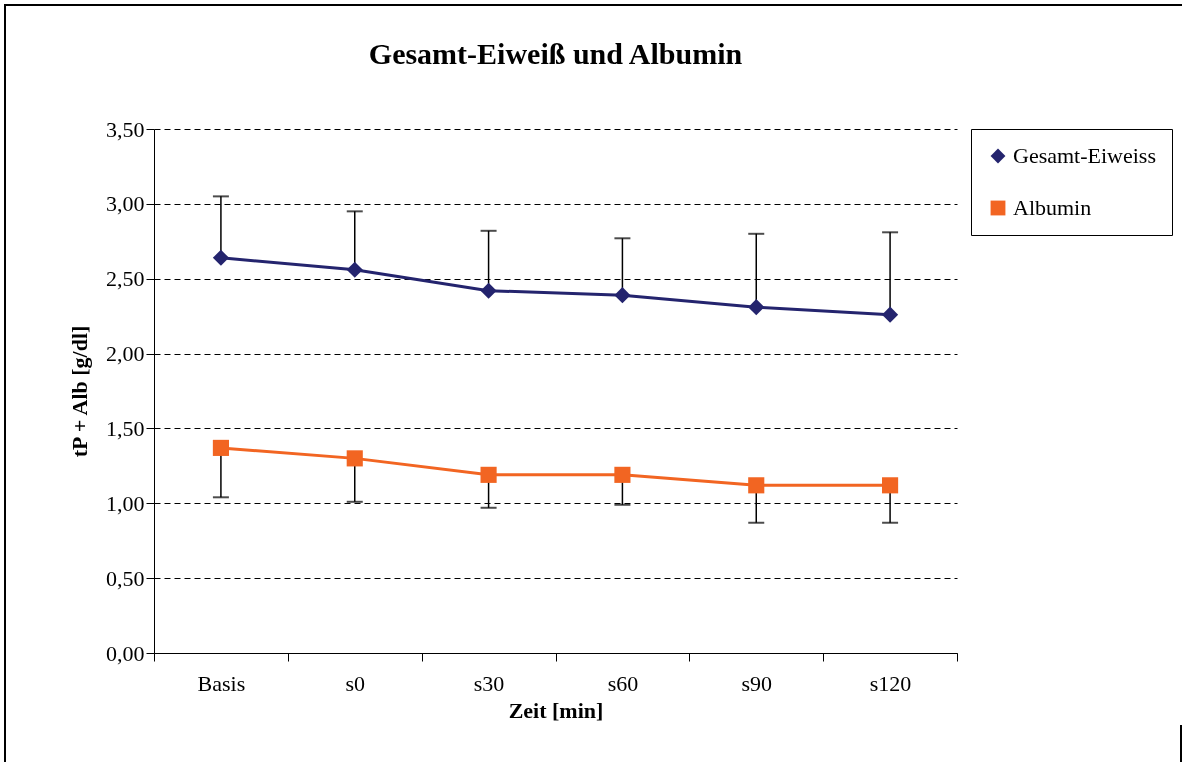  I want to click on y-tick-label: 2,50, so click(125, 279).